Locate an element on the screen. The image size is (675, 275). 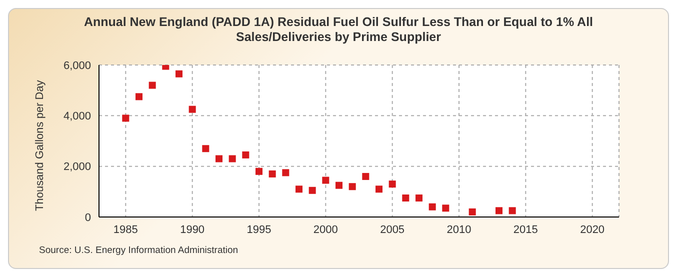
x-tick-label: 1990 is located at coordinates (192, 230).